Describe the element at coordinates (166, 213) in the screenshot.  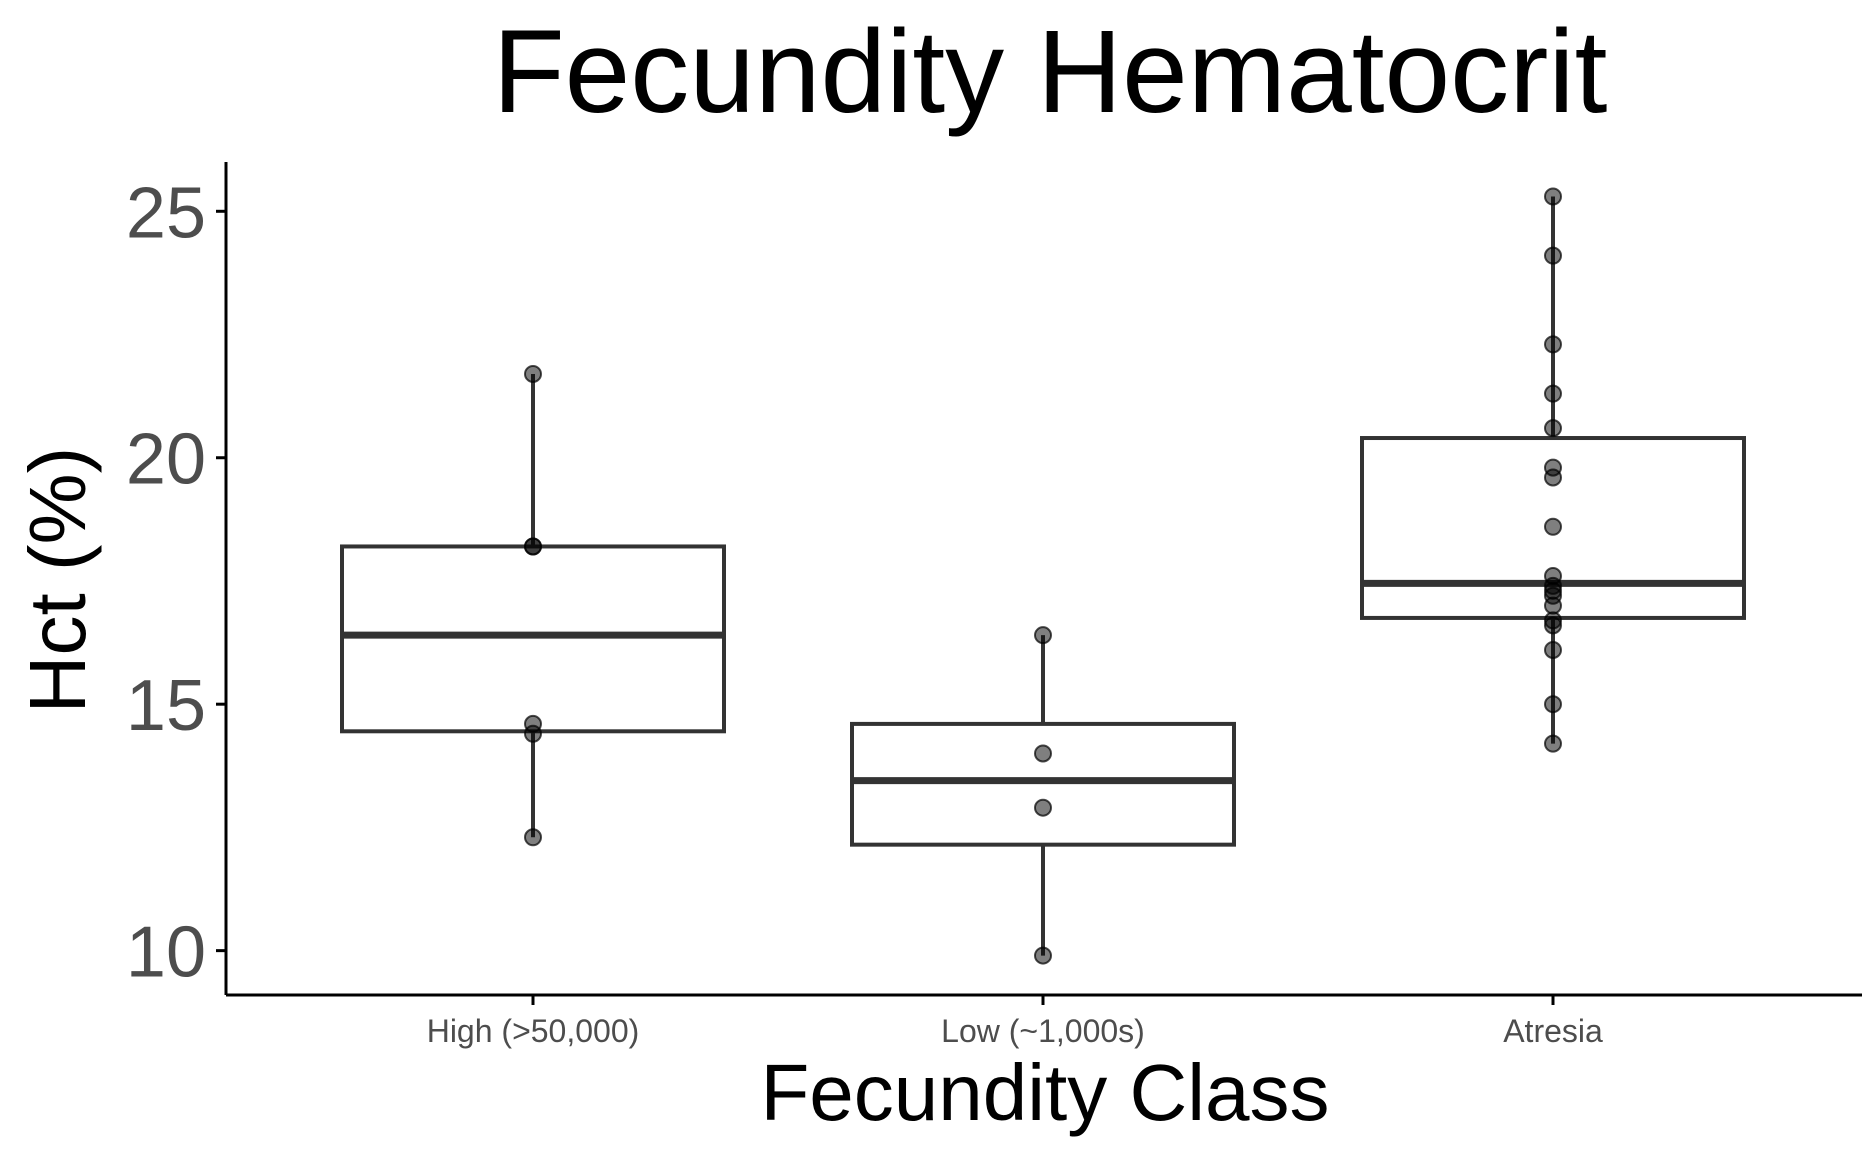
I see `y-tick-label-25: 25` at that location.